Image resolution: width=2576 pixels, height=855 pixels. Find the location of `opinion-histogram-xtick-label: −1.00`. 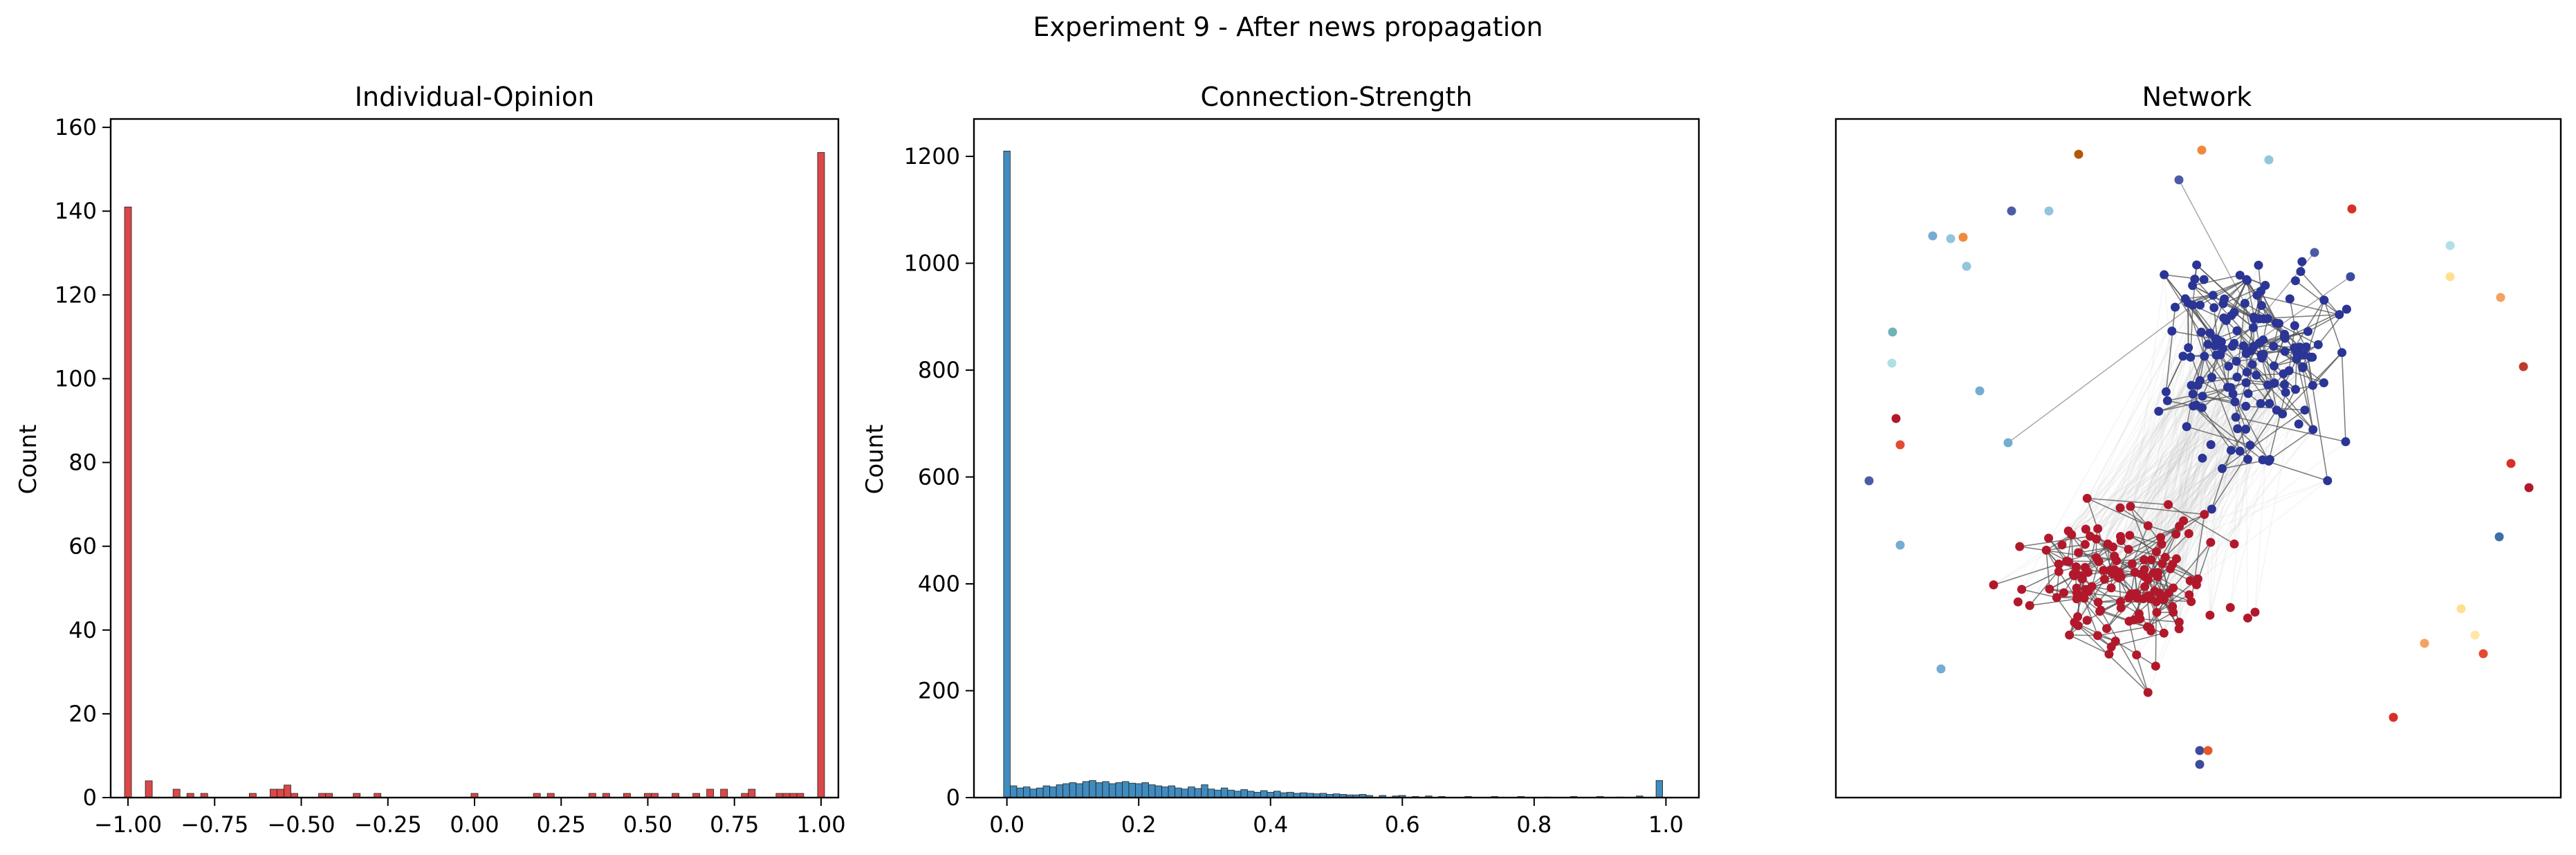

opinion-histogram-xtick-label: −1.00 is located at coordinates (128, 824).